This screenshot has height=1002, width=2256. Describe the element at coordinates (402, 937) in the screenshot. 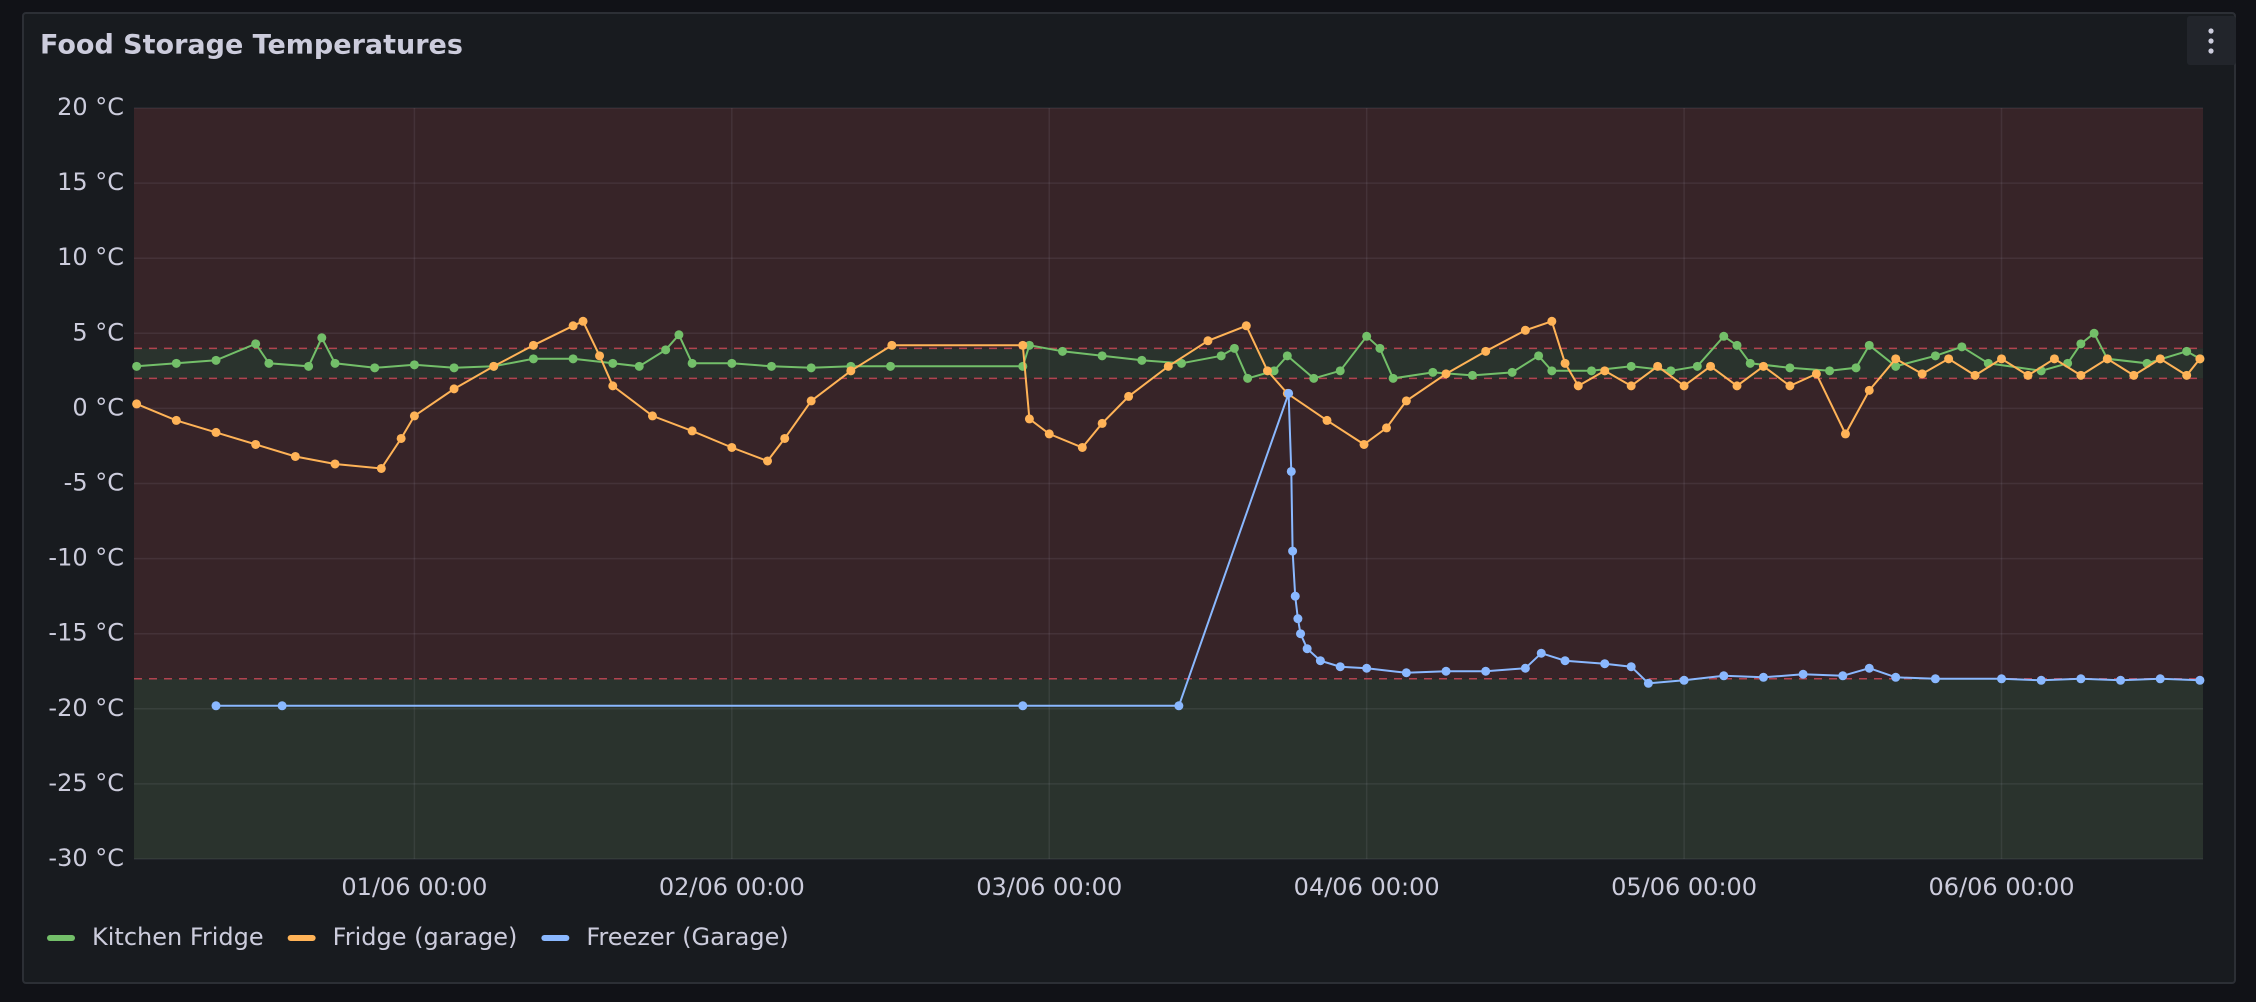

I see `legend-item: Fridge (garage)` at that location.